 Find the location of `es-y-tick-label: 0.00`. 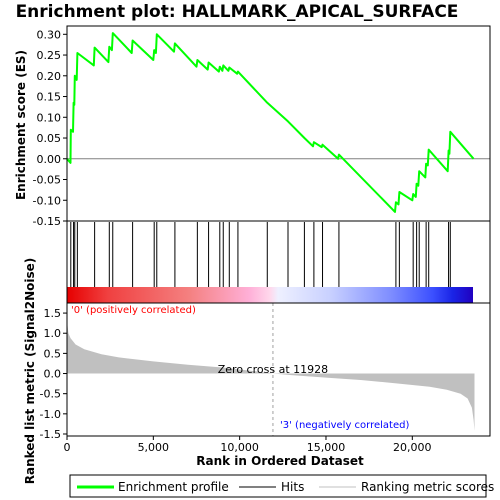

es-y-tick-label: 0.00 is located at coordinates (49, 159).